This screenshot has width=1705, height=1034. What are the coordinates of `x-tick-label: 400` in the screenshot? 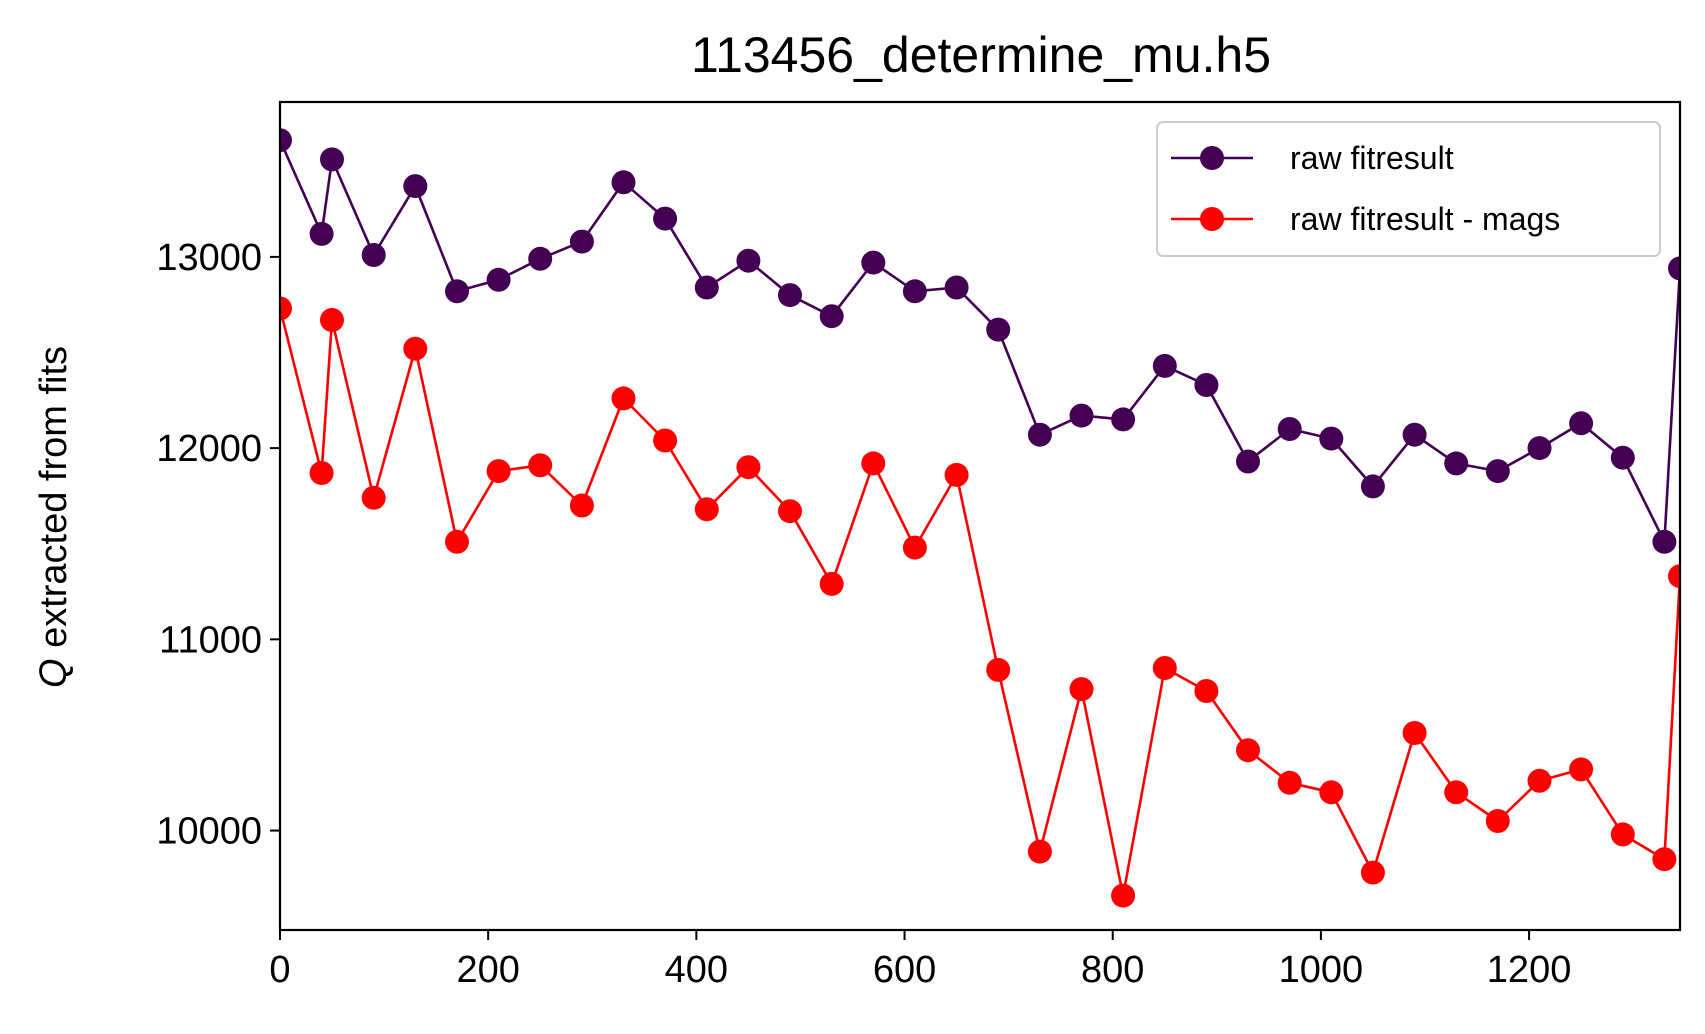 It's located at (696, 970).